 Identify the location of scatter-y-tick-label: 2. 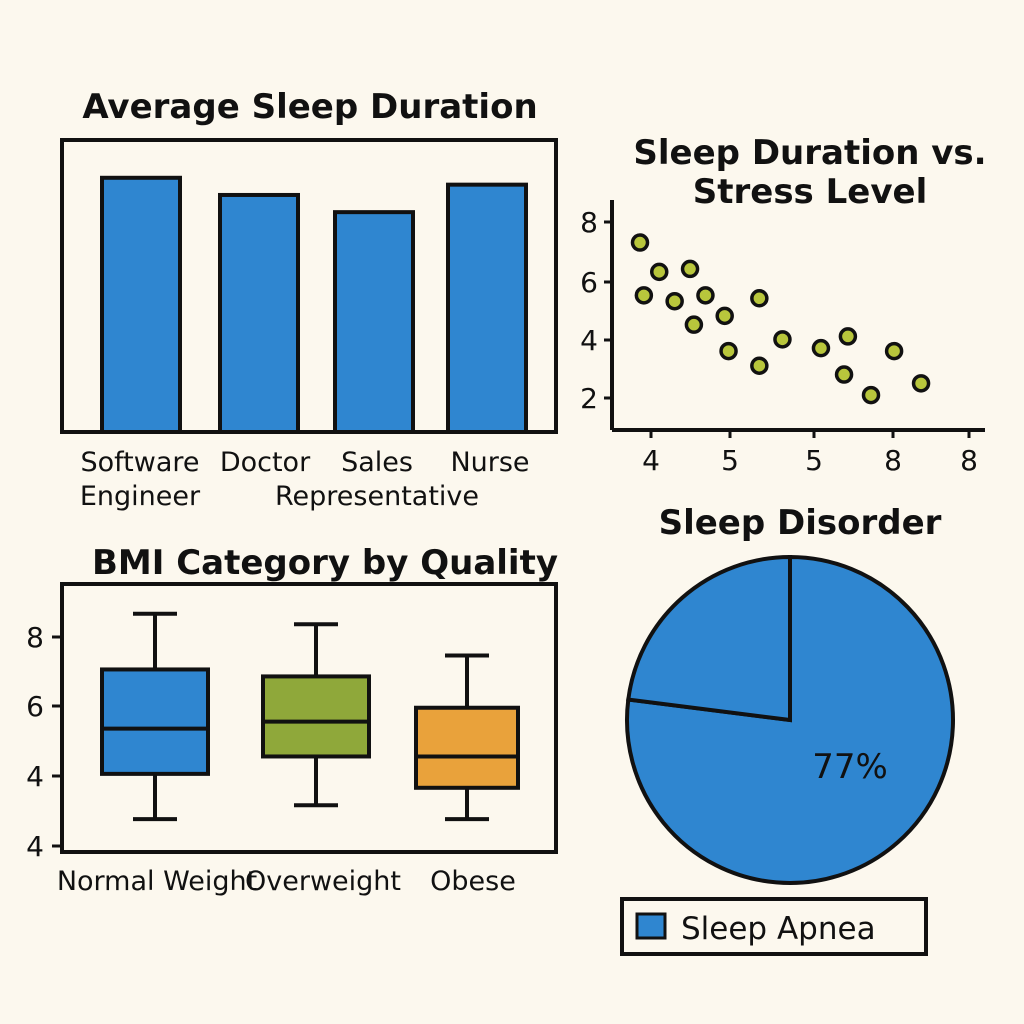
(589, 398).